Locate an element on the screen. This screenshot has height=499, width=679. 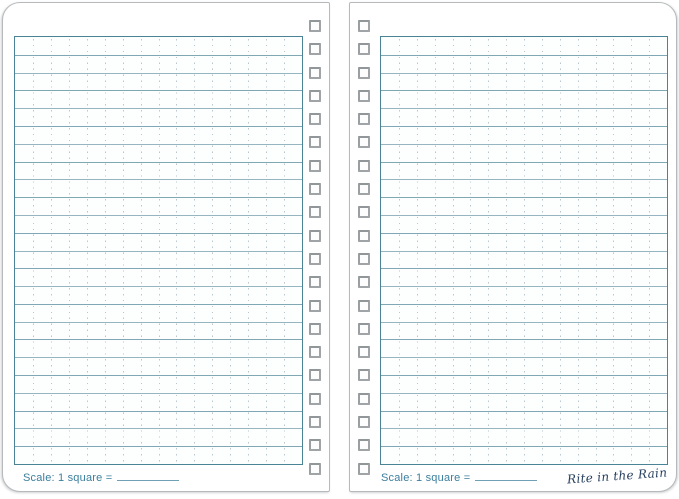
left-scale-line: Scale: 1 square = is located at coordinates (101, 477).